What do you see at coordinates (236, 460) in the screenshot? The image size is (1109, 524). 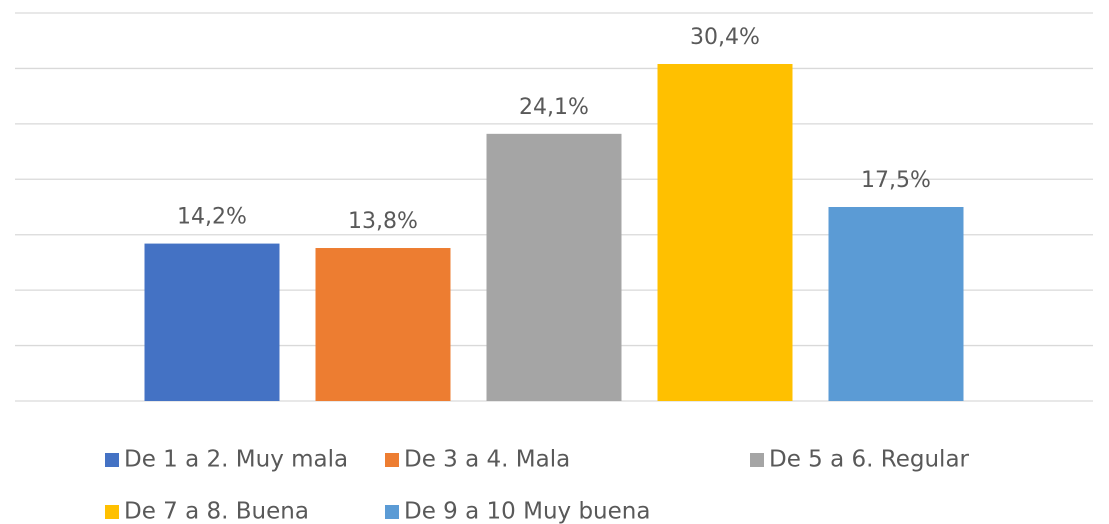 I see `legend-label: De 1 a 2. Muy mala` at bounding box center [236, 460].